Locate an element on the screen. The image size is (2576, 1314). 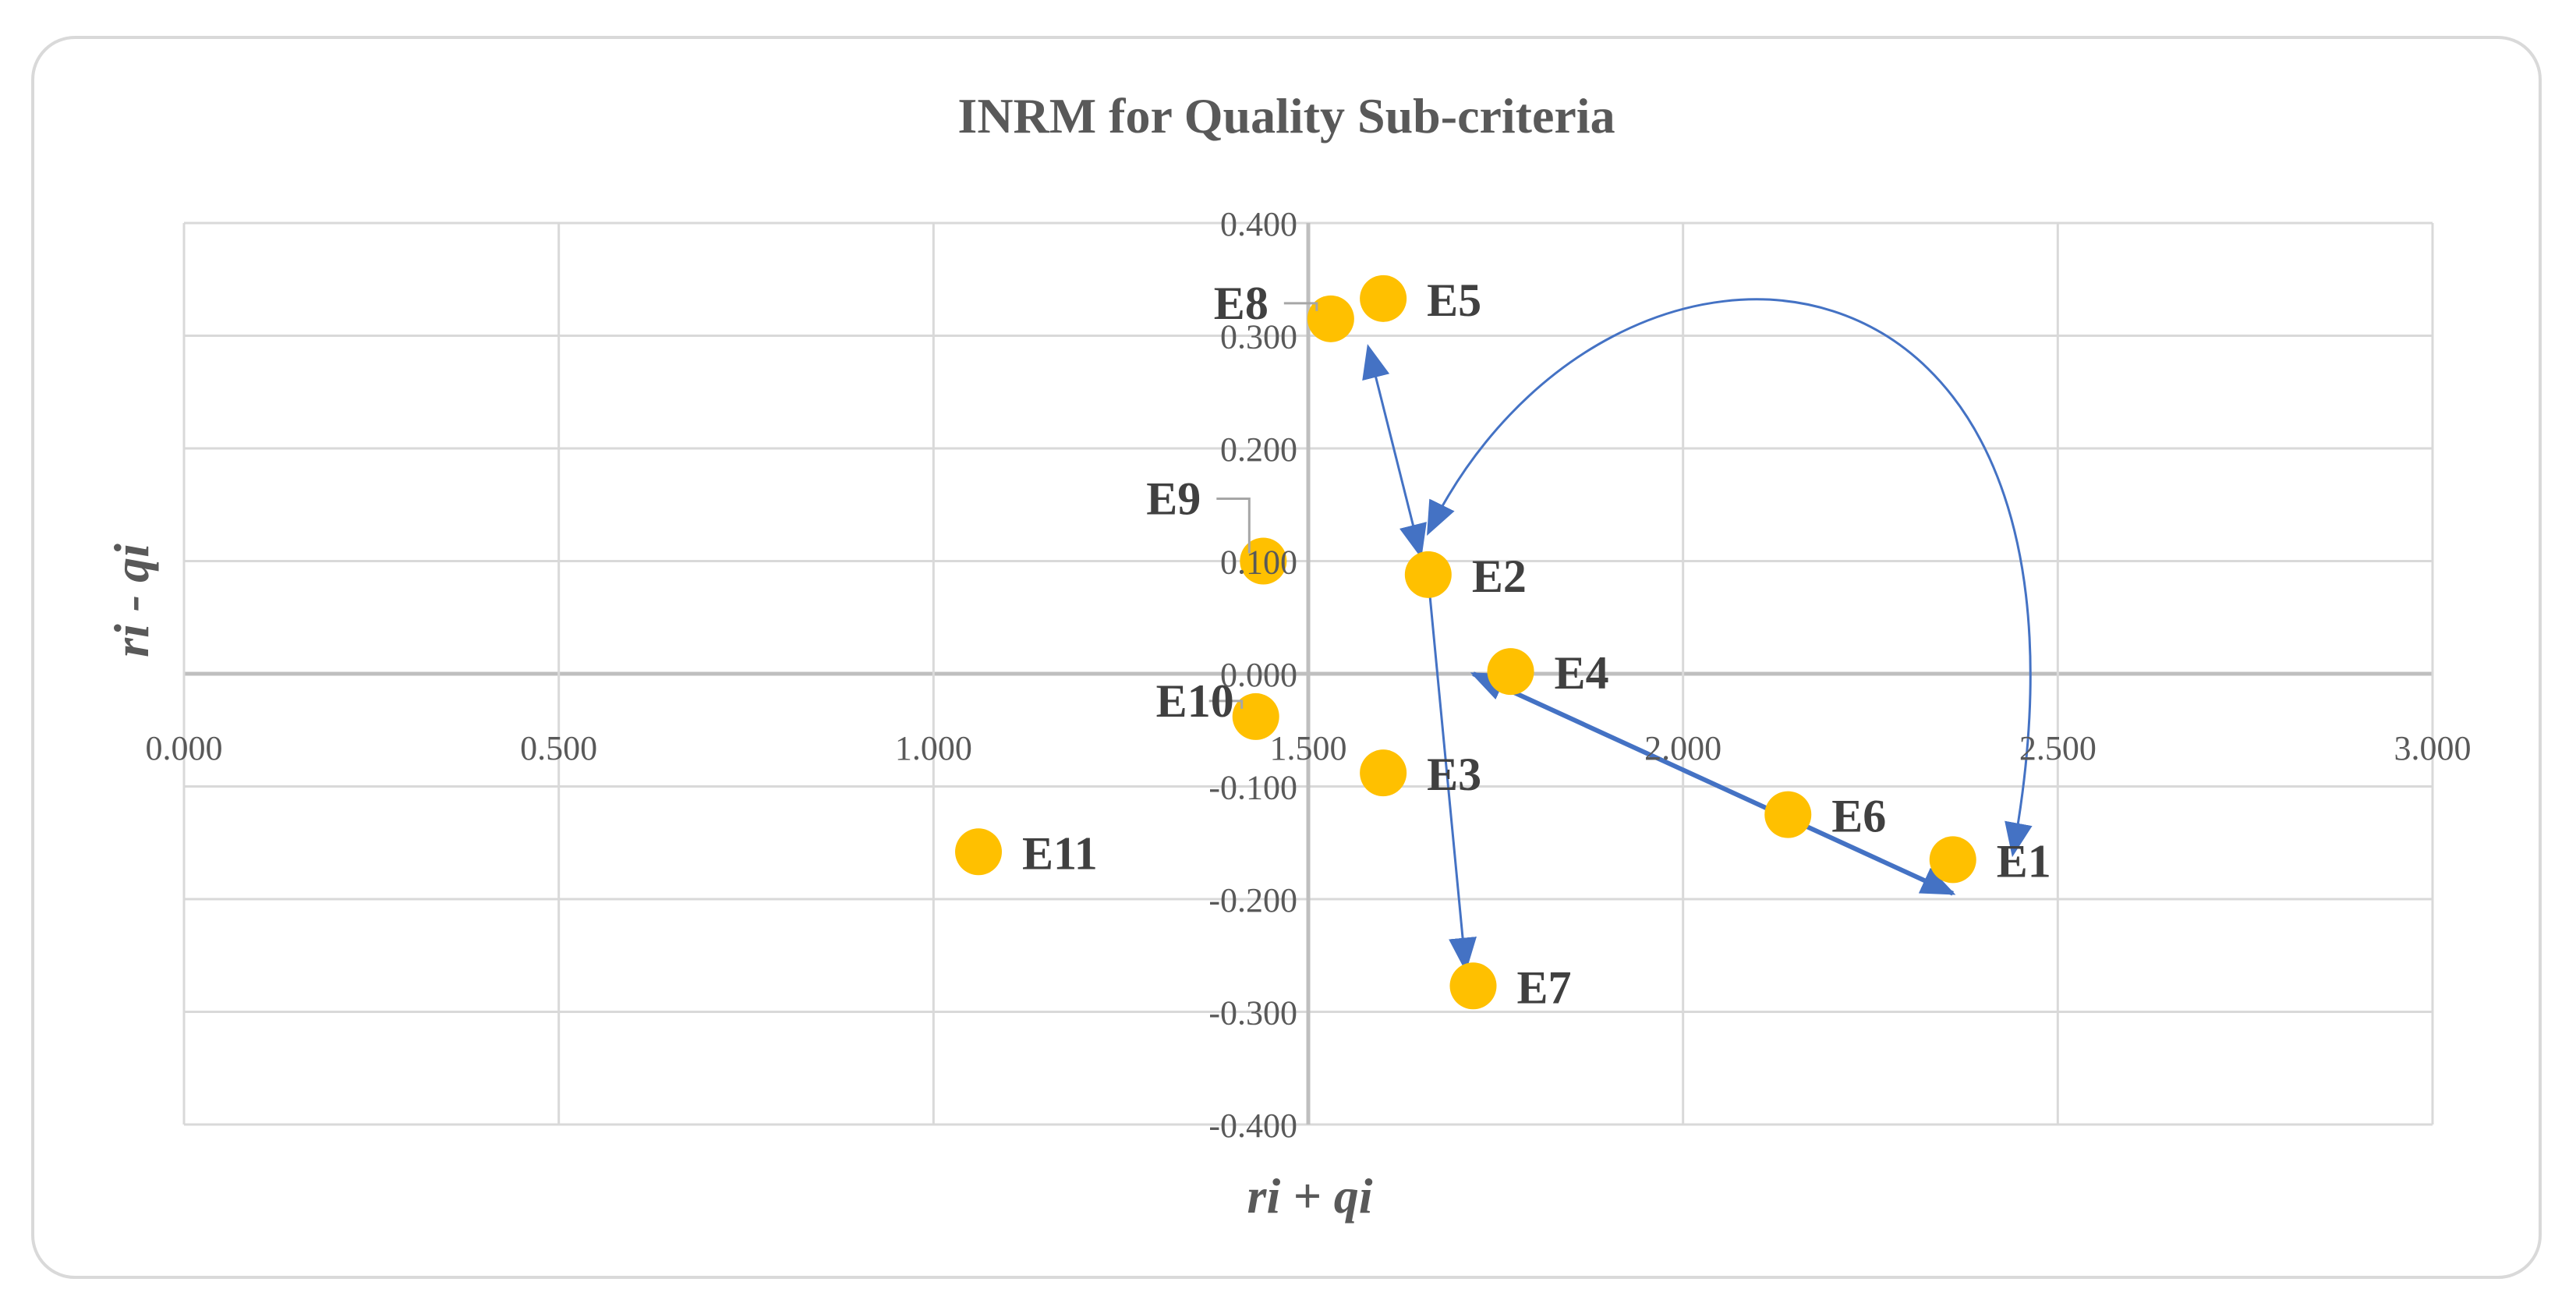
point-label-e3: E3 is located at coordinates (1454, 775).